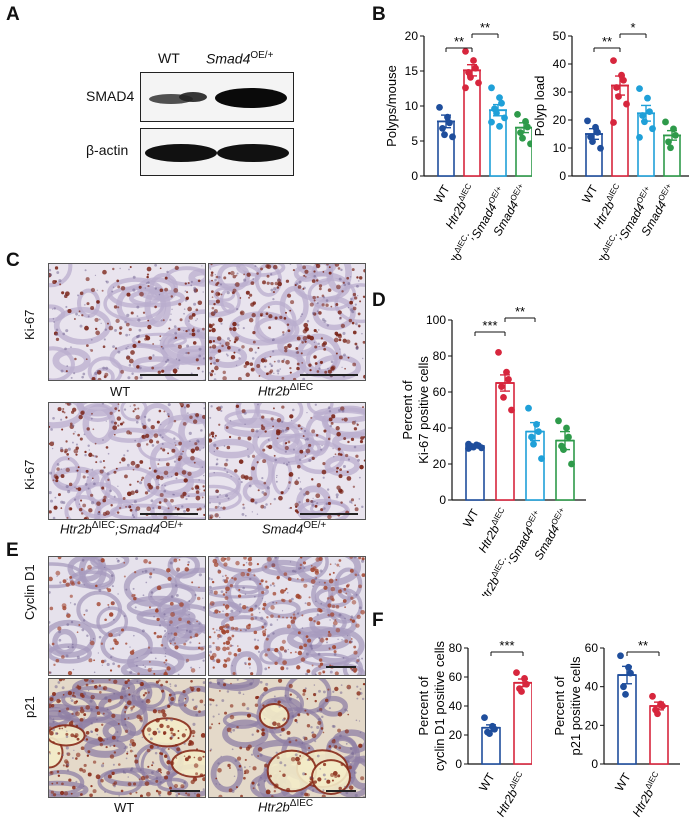  Describe the element at coordinates (497, 516) in the screenshot. I see `category-label-part: ΔIEC` at that location.